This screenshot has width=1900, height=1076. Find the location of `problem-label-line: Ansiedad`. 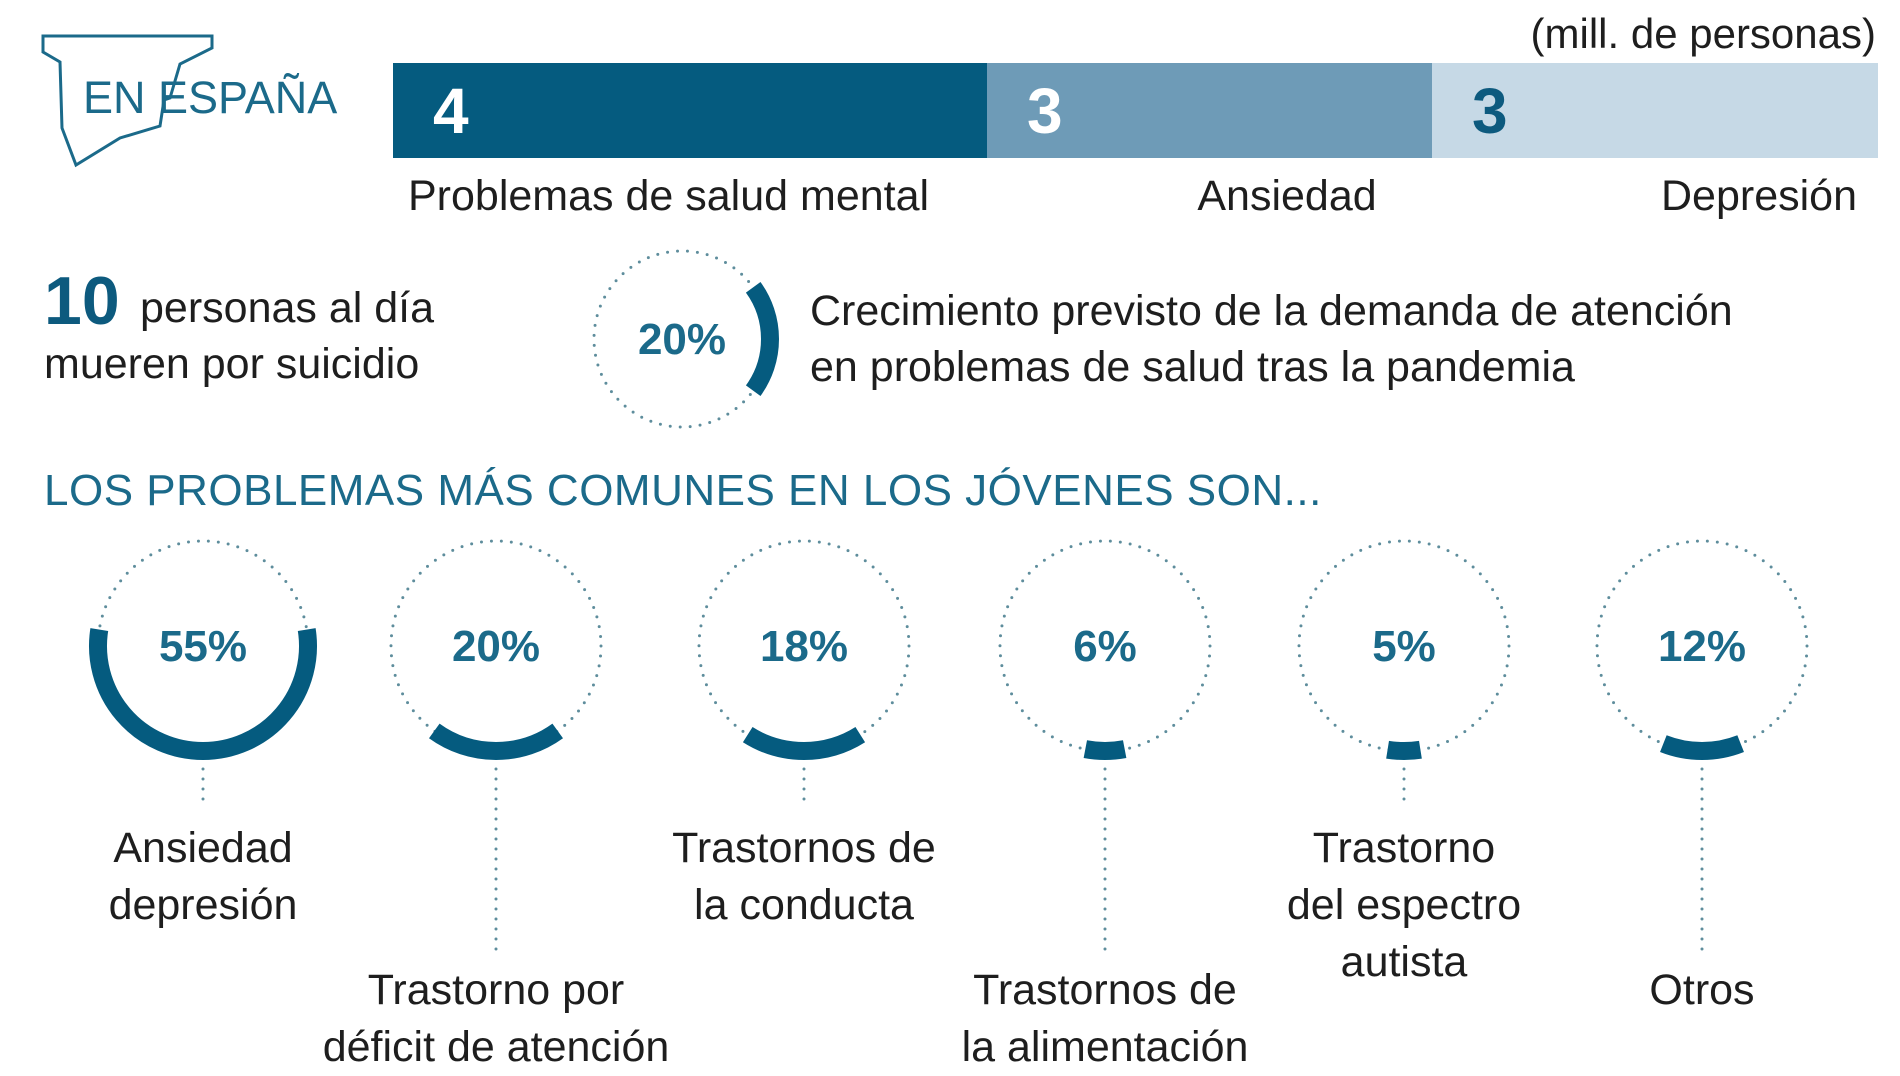

problem-label-line: Ansiedad is located at coordinates (203, 848).